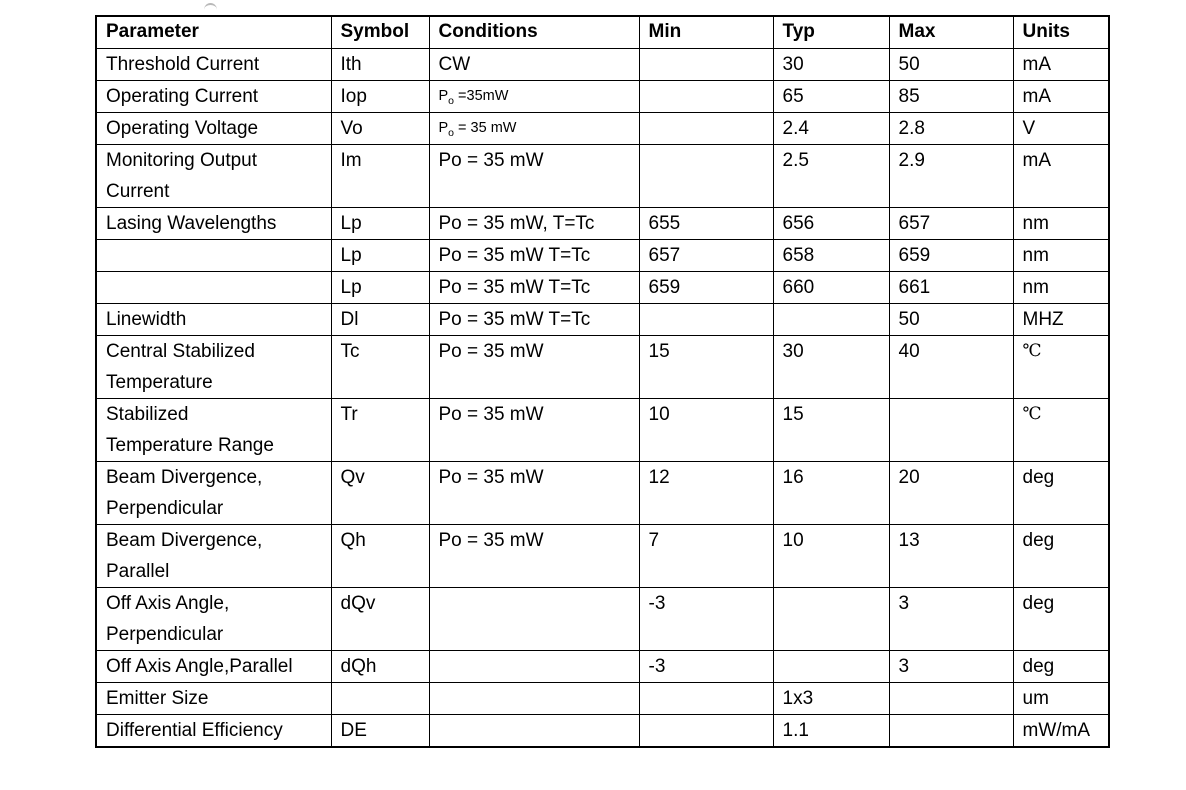 This screenshot has height=790, width=1186. What do you see at coordinates (213, 618) in the screenshot?
I see `cell-parameter: Off Axis Angle, Perpendicular` at bounding box center [213, 618].